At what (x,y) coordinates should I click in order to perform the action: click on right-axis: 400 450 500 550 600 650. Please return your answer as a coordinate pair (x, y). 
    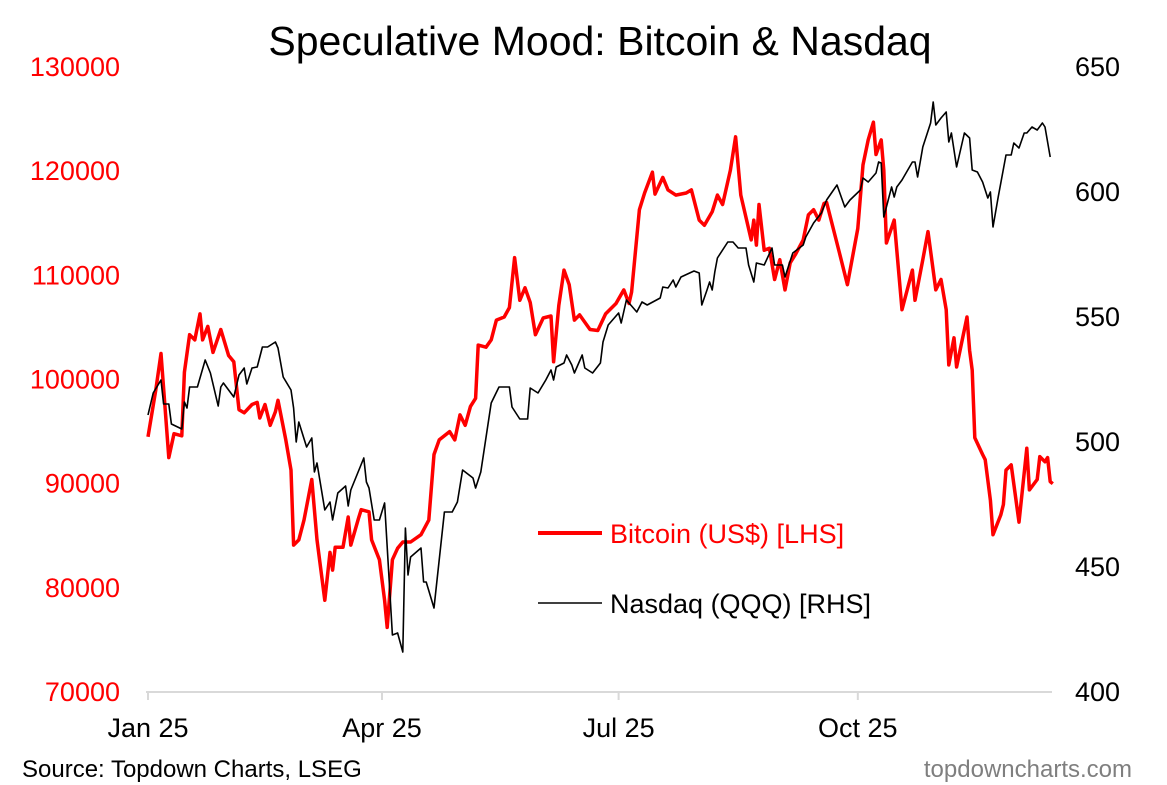
    Looking at the image, I should click on (1097, 379).